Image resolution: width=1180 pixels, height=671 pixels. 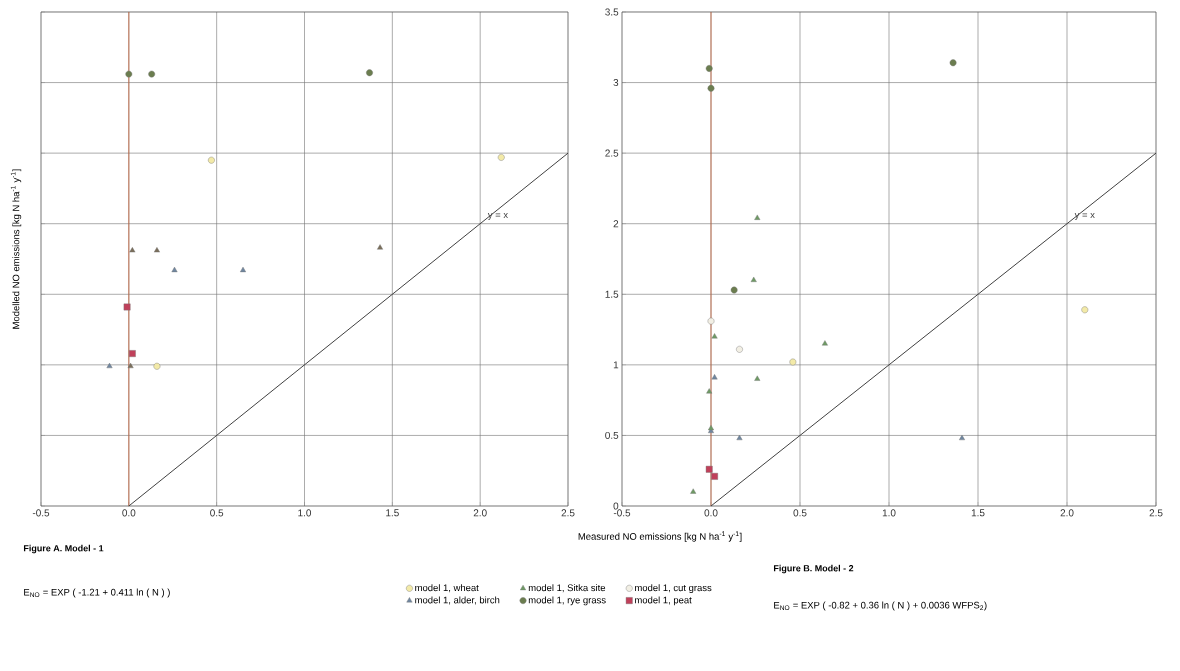 I want to click on y-tick-label: 2.5, so click(x=612, y=153).